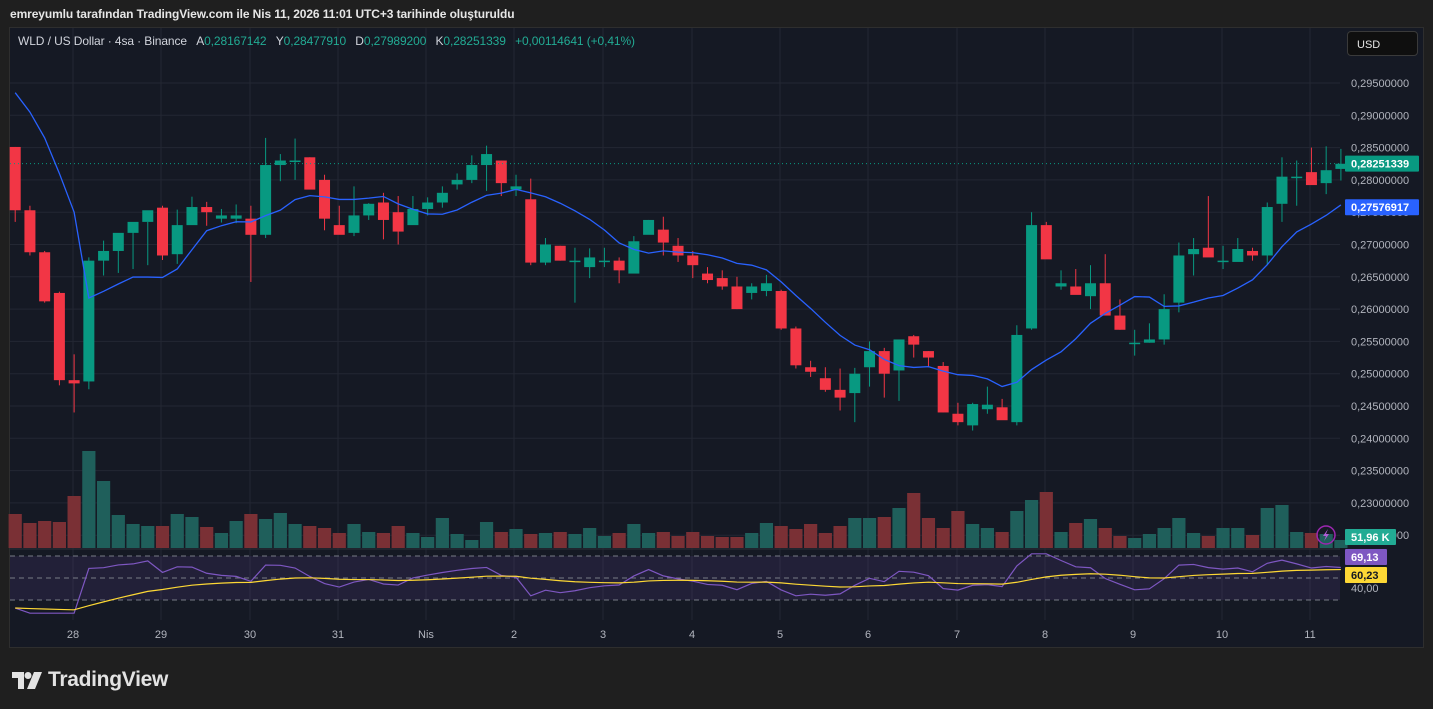 The height and width of the screenshot is (709, 1433). Describe the element at coordinates (1365, 589) in the screenshot. I see `svg-text: 40,00` at that location.